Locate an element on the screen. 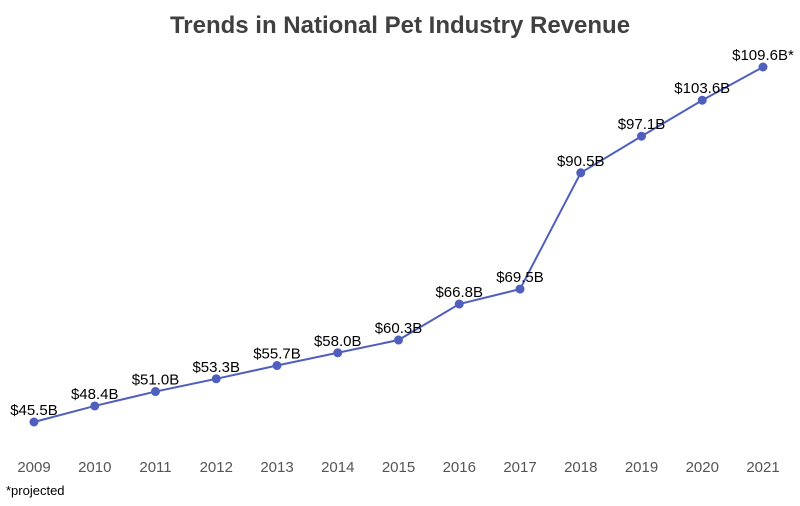 The width and height of the screenshot is (800, 506). data-label-2015: $60.3B is located at coordinates (399, 328).